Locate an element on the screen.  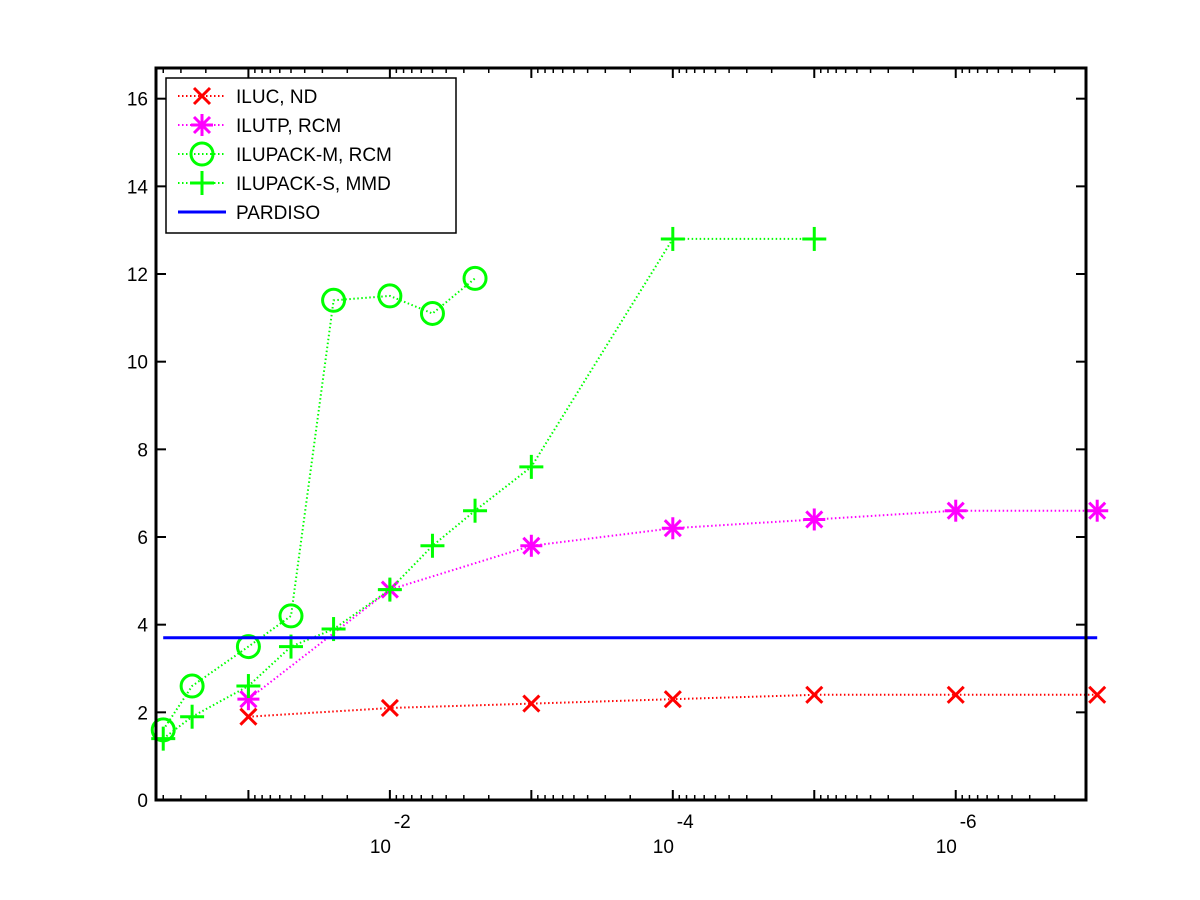
legend-label: ILUPACK-S, MMD is located at coordinates (313, 184).